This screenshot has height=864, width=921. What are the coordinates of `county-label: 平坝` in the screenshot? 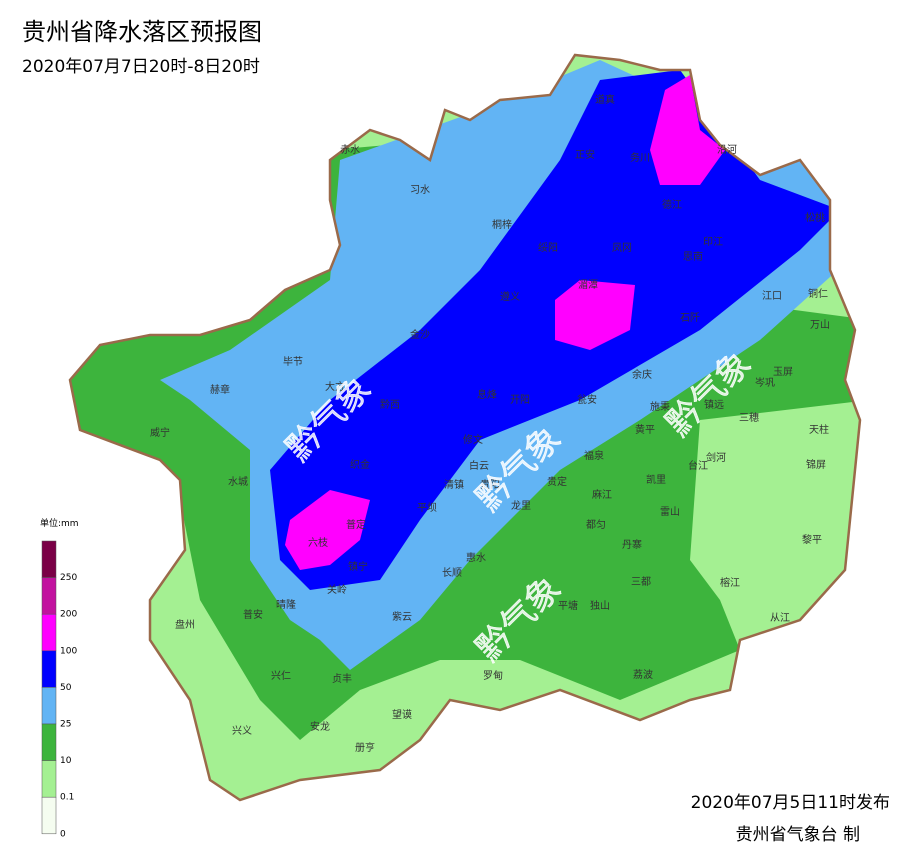 It's located at (427, 508).